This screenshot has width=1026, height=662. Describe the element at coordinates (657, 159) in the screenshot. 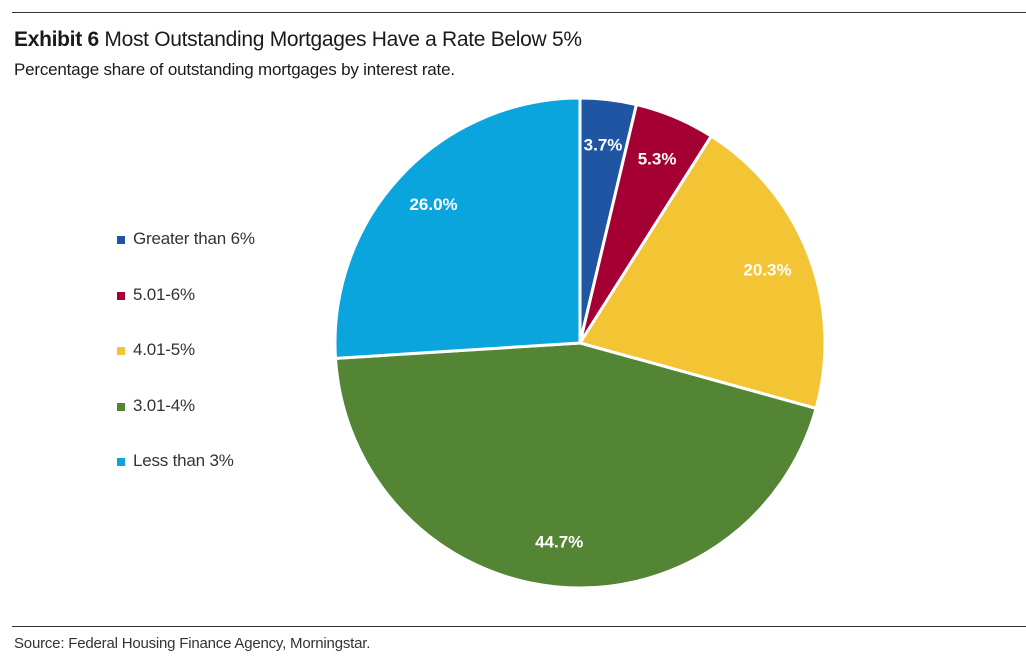

I see `data-label-5-01-6: 5.3%` at that location.